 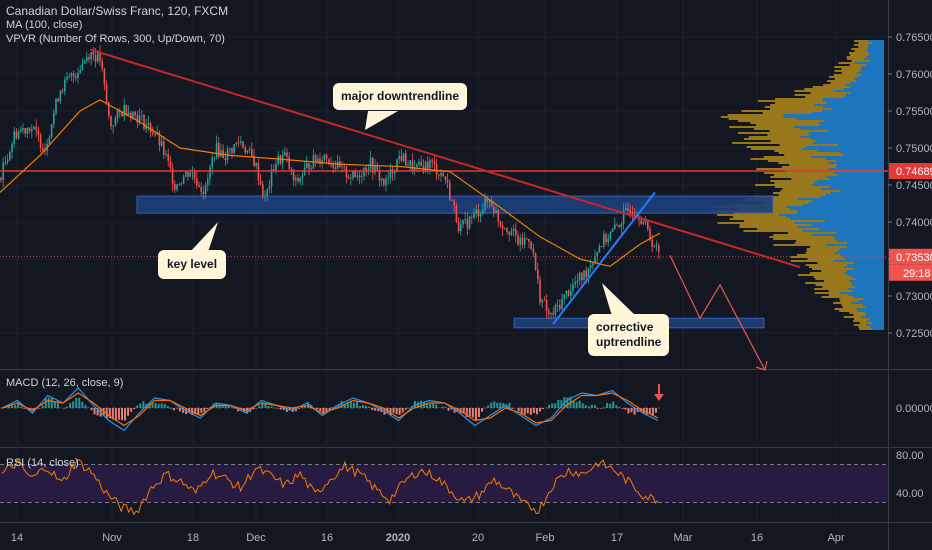 What do you see at coordinates (330, 487) in the screenshot?
I see `rsi-line` at bounding box center [330, 487].